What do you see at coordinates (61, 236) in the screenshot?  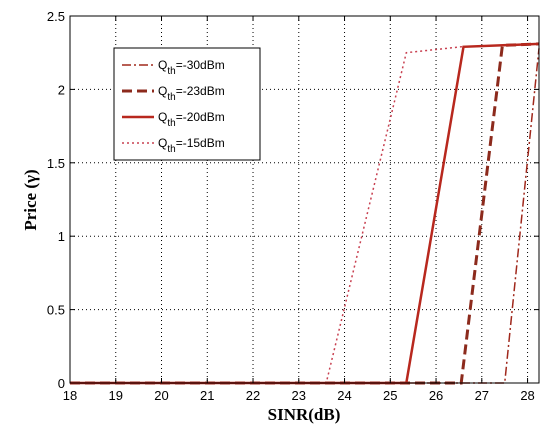 I see `y-tick-label: 1` at bounding box center [61, 236].